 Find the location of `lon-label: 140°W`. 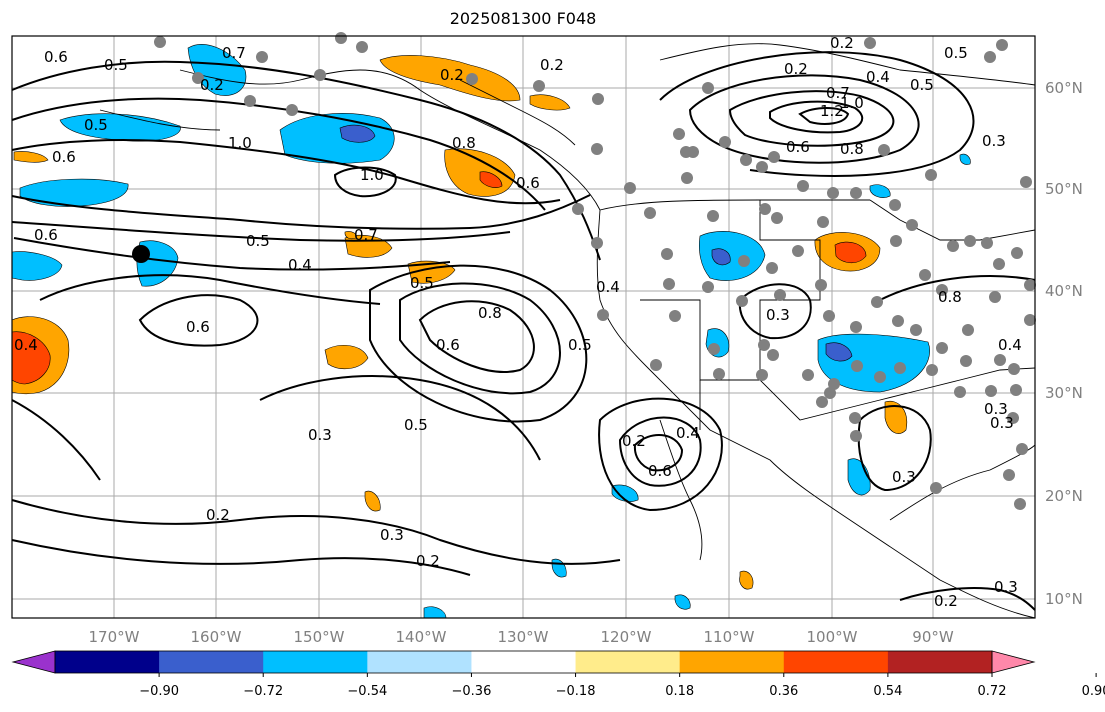

lon-label: 140°W is located at coordinates (421, 637).